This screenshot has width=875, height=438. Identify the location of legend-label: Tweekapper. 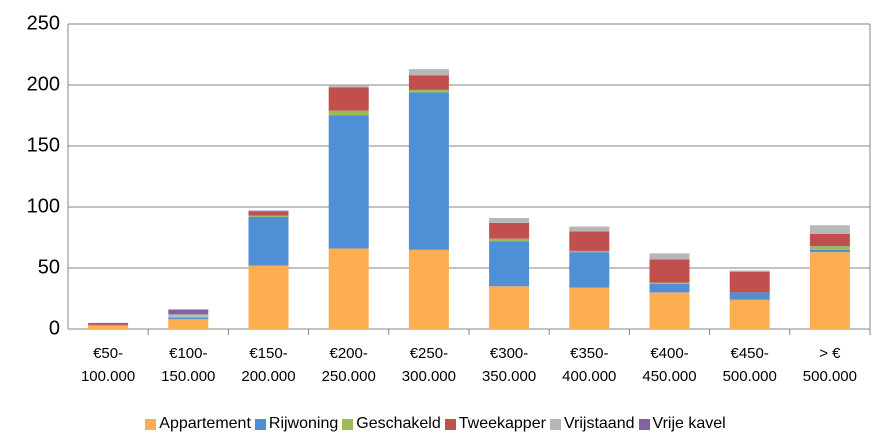
(502, 423).